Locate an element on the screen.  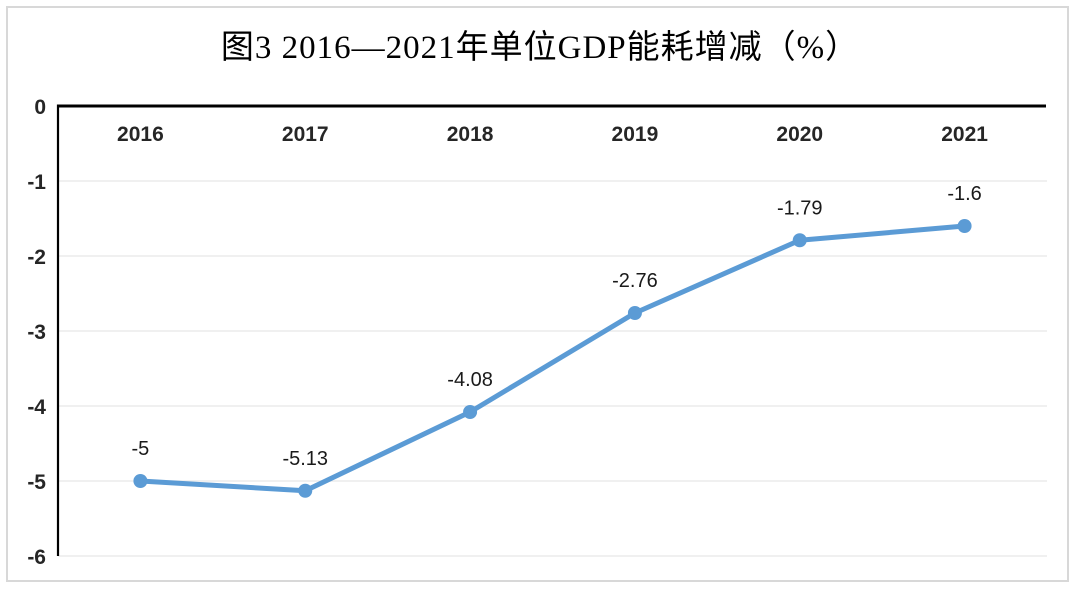
y-axis-tick-label: -2 is located at coordinates (36, 257).